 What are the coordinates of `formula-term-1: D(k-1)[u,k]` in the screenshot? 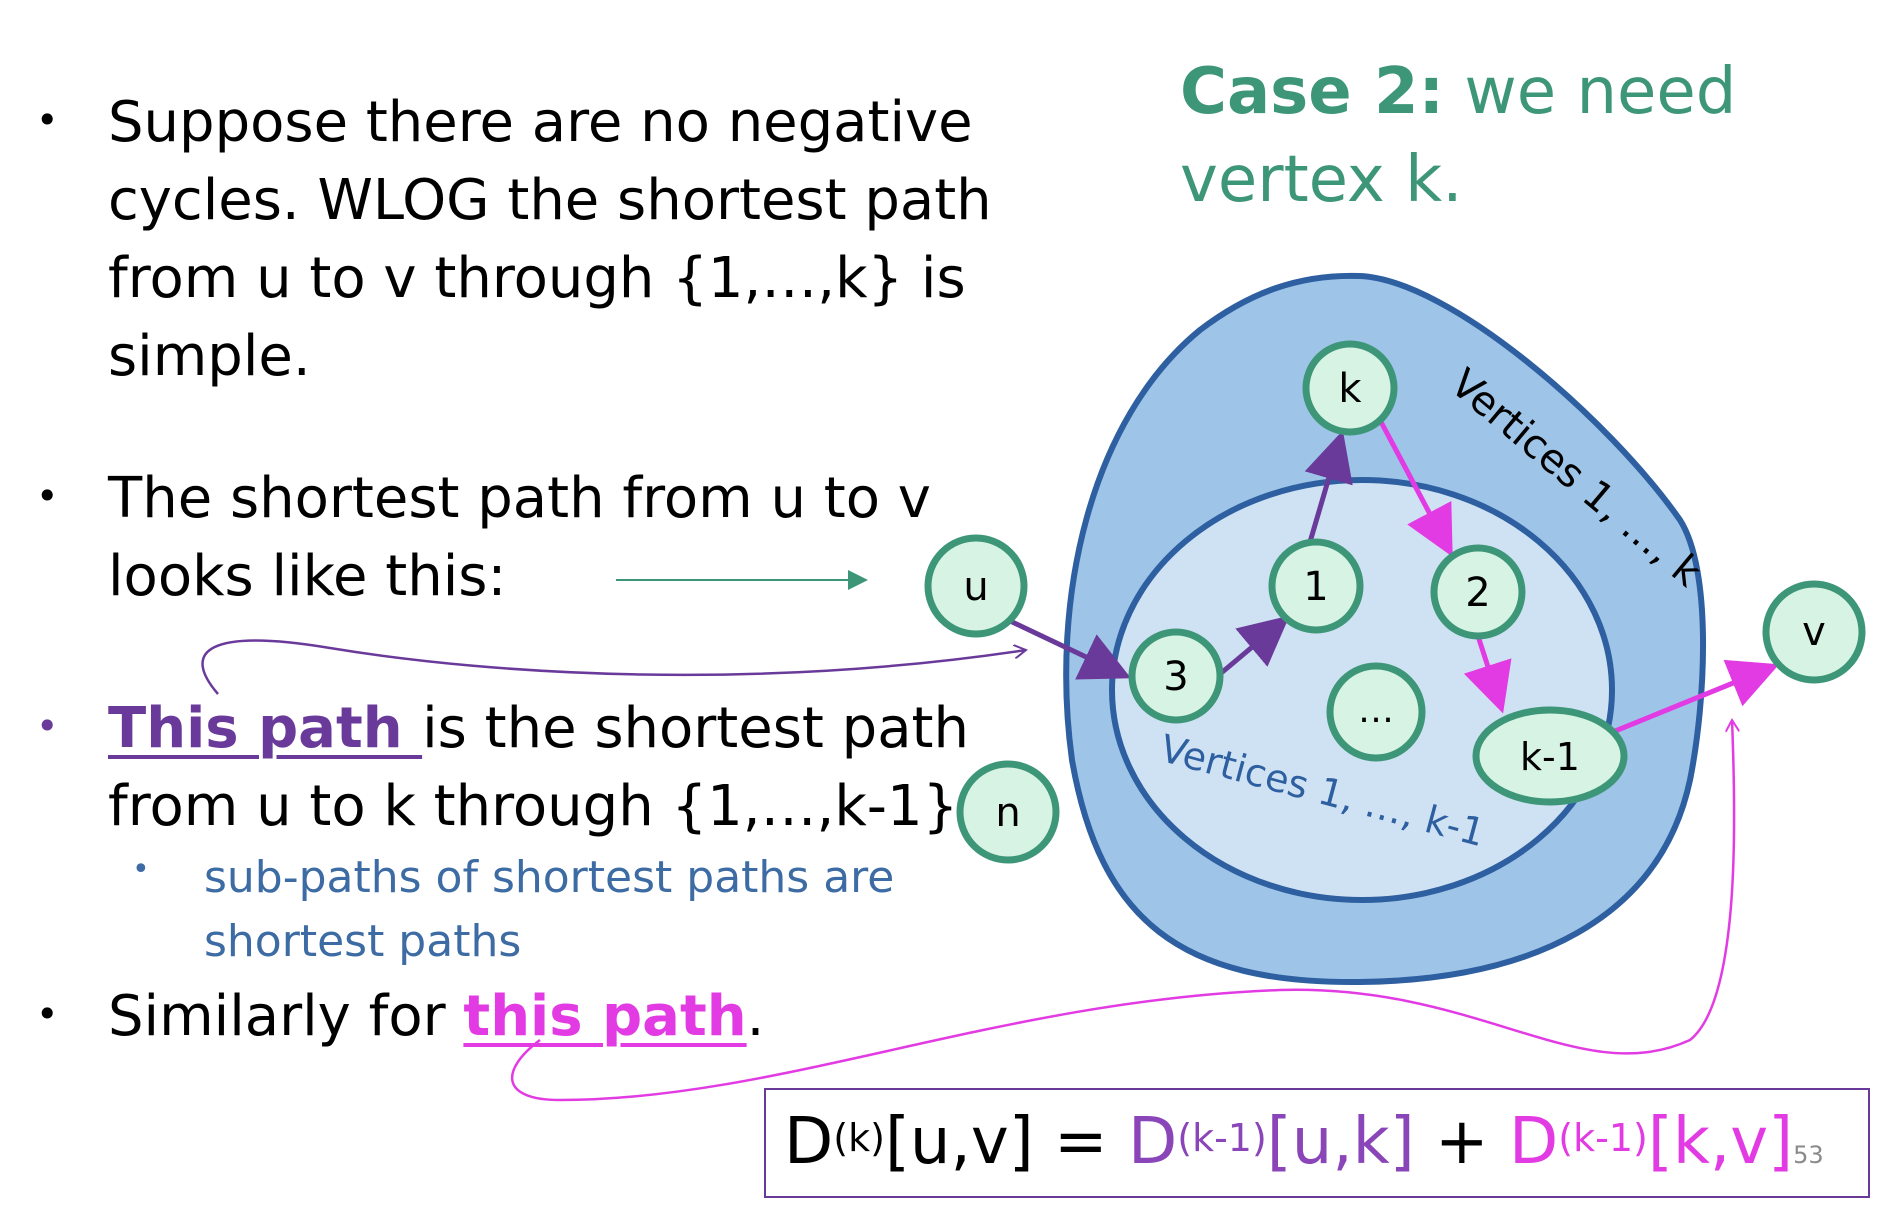 It's located at (1271, 1142).